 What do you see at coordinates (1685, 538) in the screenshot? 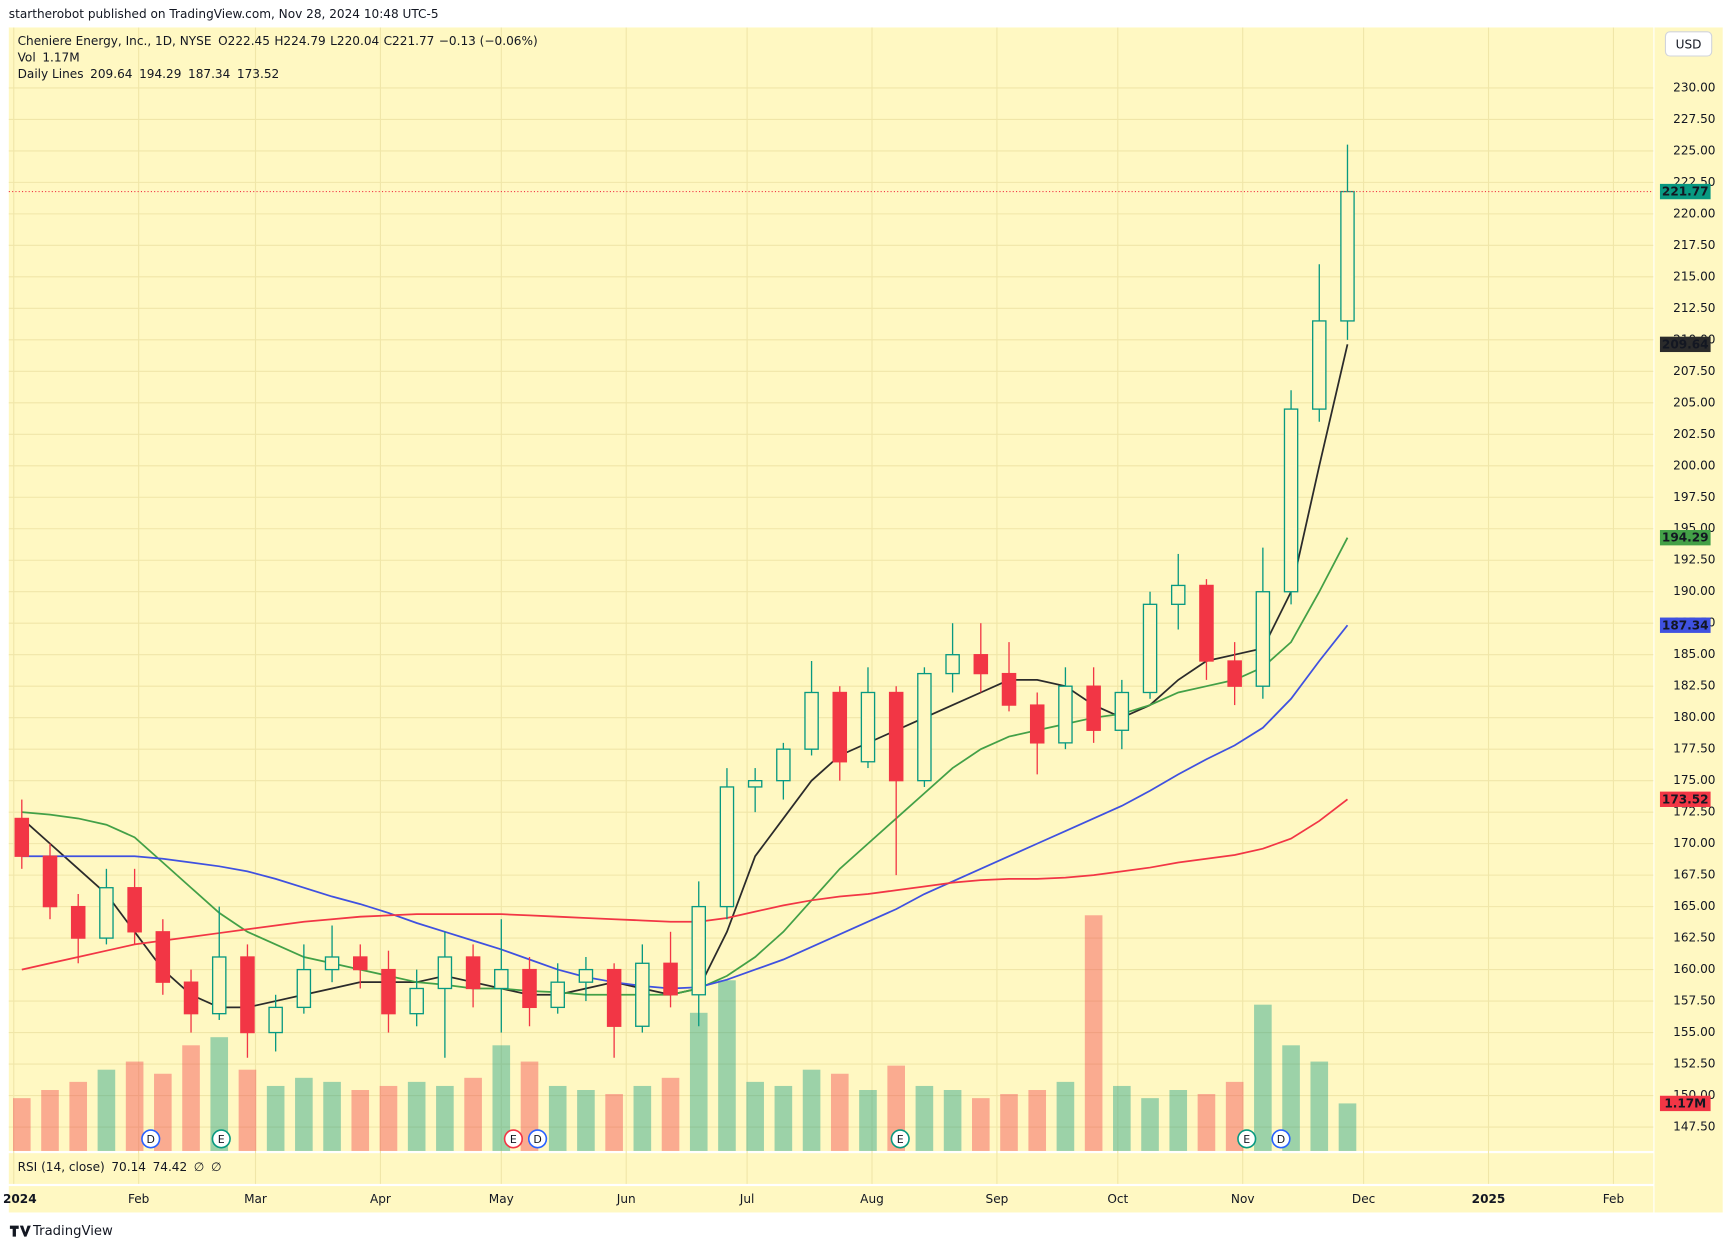
I see `ma-badge-bg` at bounding box center [1685, 538].